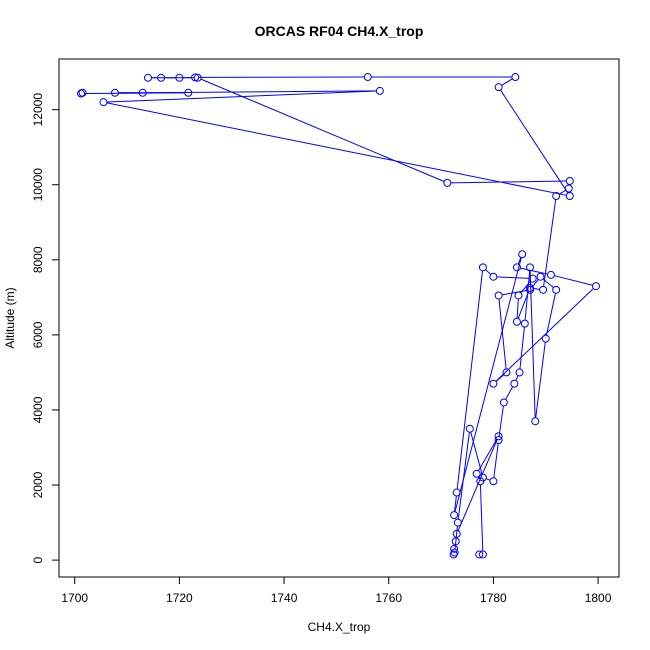 The width and height of the screenshot is (650, 650). What do you see at coordinates (493, 598) in the screenshot?
I see `x-tick-label: 1780` at bounding box center [493, 598].